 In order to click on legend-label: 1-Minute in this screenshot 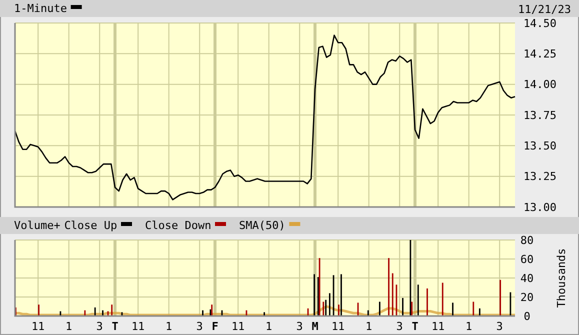, I will do `click(40, 8)`.